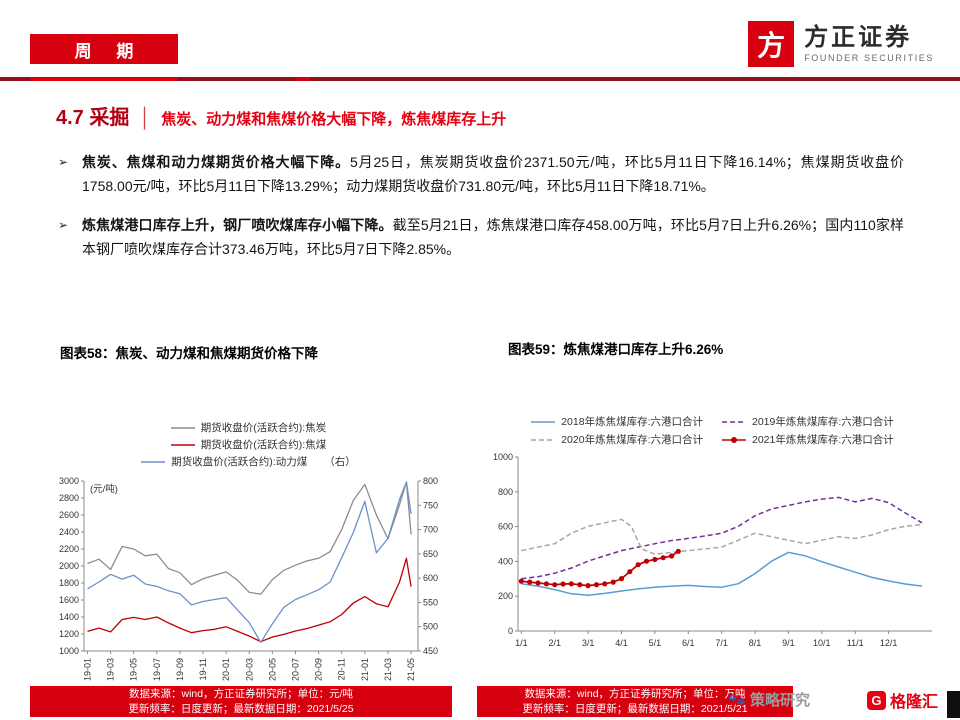  Describe the element at coordinates (788, 643) in the screenshot. I see `svg-text: 9/1` at that location.